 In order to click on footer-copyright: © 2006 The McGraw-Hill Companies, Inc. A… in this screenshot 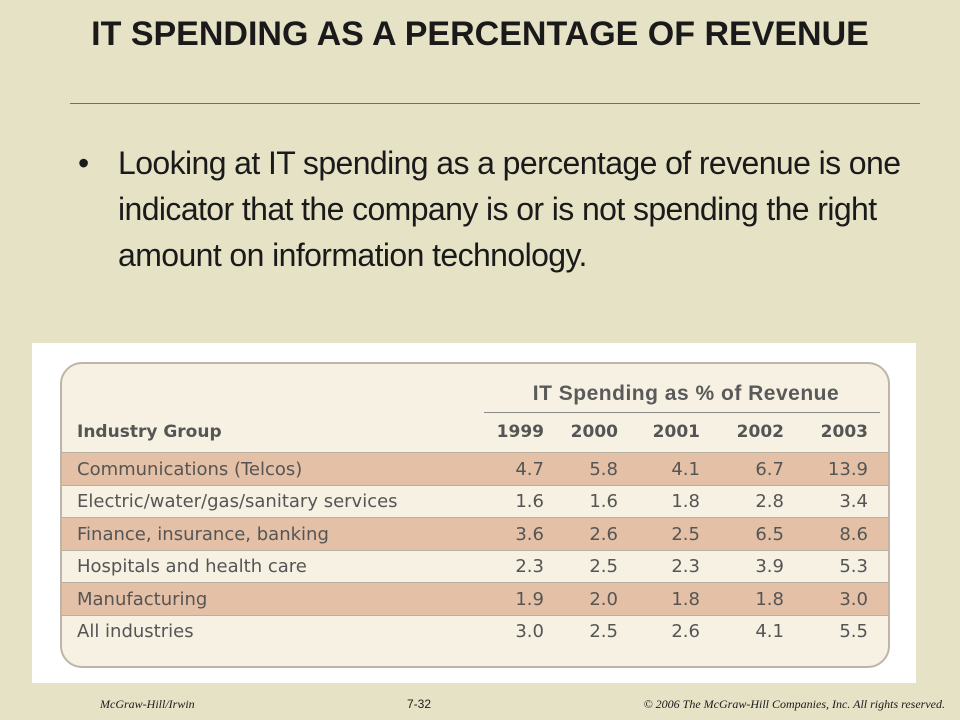, I will do `click(794, 704)`.